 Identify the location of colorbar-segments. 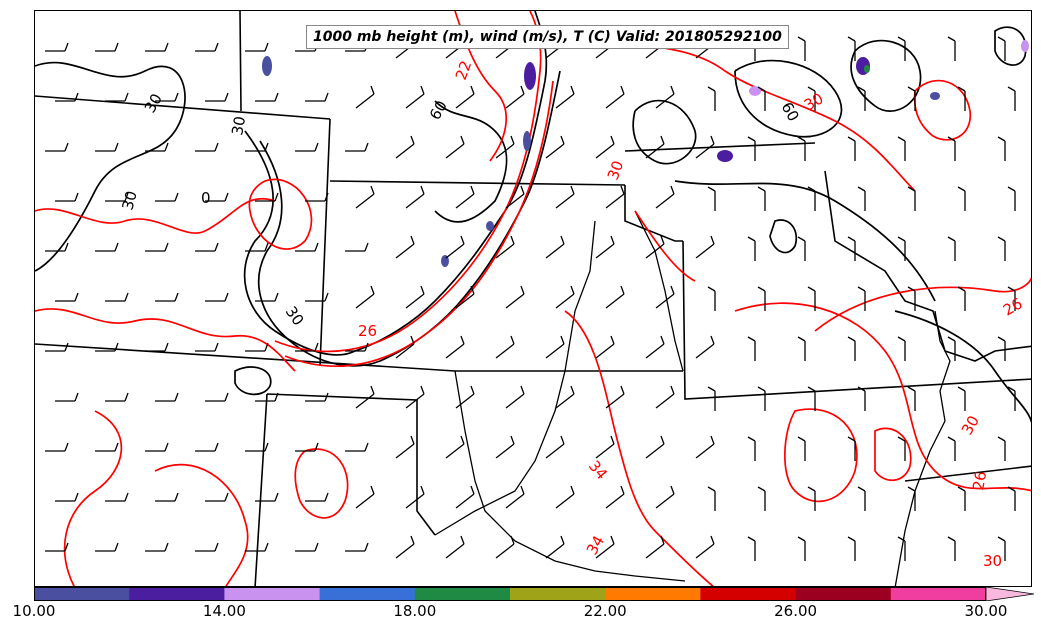
(510, 594).